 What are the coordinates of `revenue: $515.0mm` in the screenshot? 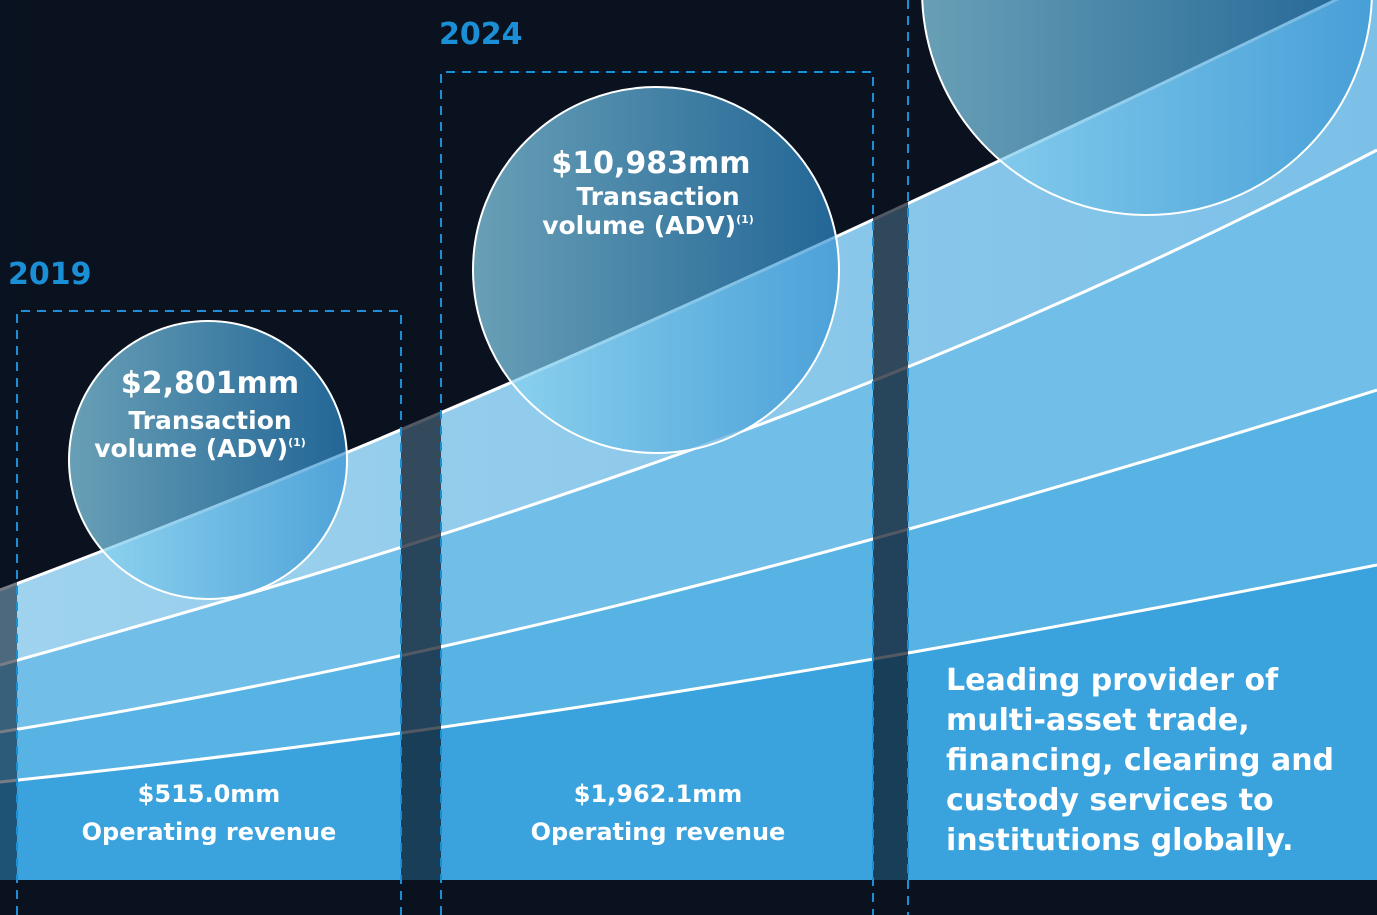 It's located at (209, 794).